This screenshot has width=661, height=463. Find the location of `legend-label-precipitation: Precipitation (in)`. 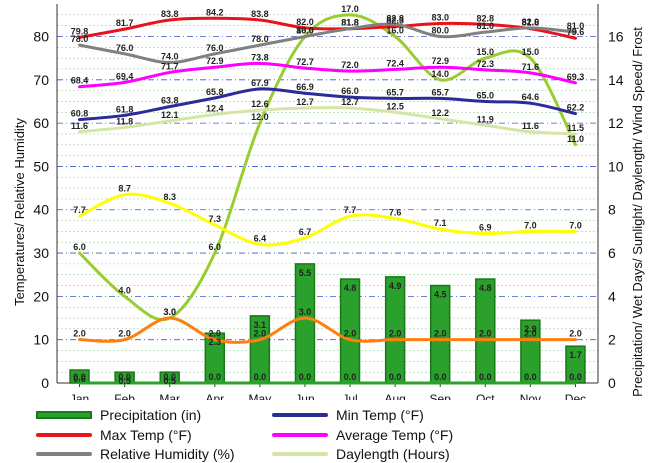

legend-label-precipitation: Precipitation (in) is located at coordinates (151, 415).